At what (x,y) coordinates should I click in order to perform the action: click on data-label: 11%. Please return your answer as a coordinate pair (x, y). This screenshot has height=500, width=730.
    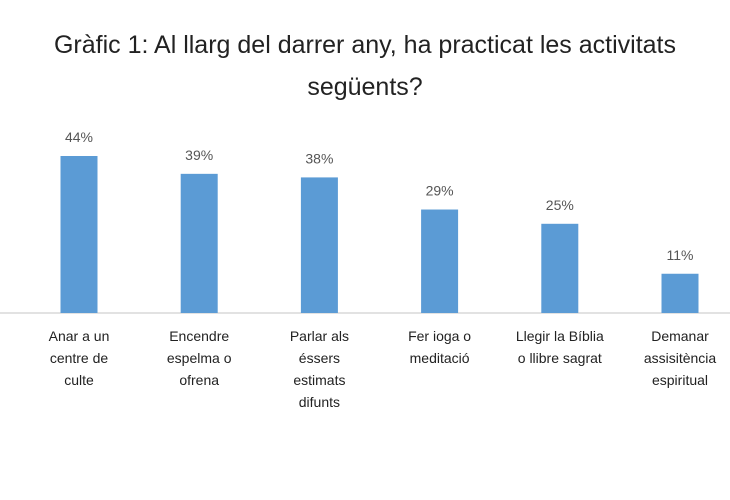
    Looking at the image, I should click on (680, 255).